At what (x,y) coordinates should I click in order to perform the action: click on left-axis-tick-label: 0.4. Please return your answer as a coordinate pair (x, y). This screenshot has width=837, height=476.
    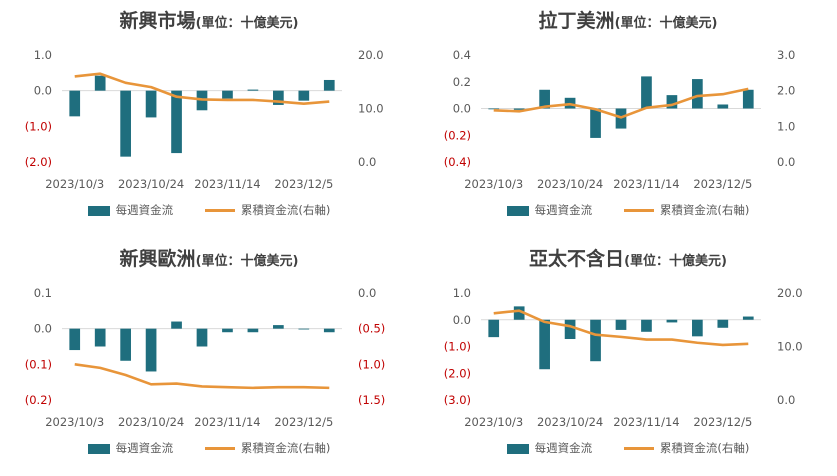
    Looking at the image, I should click on (462, 55).